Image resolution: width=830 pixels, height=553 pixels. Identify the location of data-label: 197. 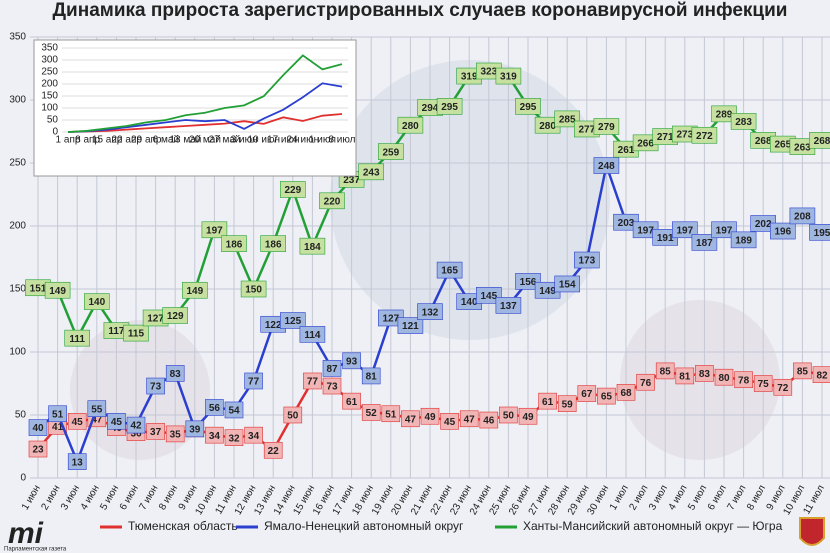
(684, 230).